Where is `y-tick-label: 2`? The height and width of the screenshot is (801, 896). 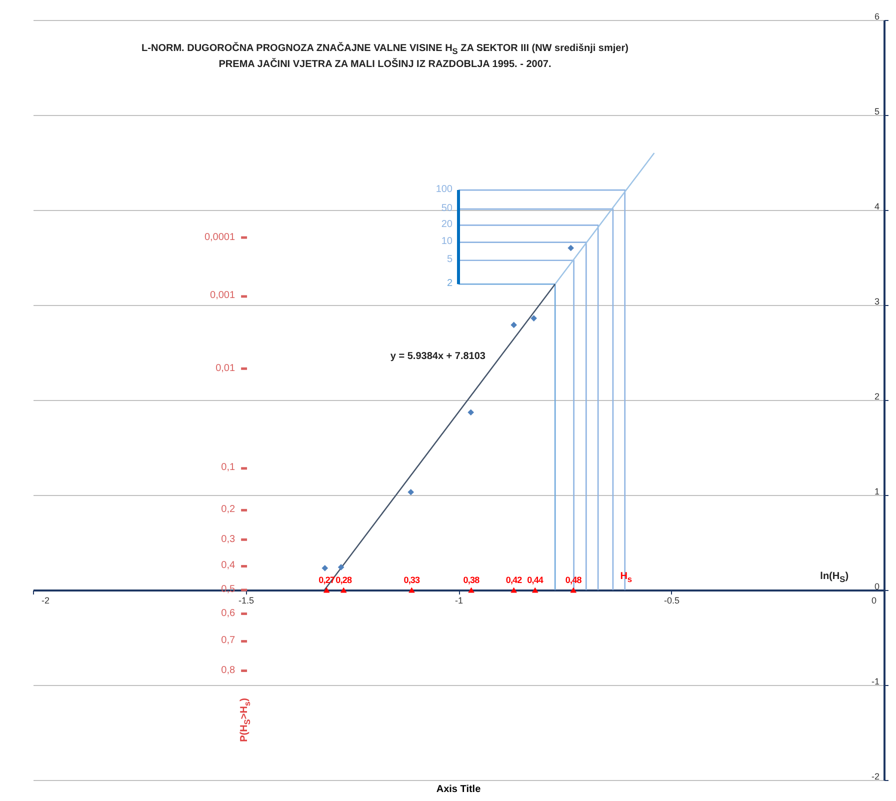 y-tick-label: 2 is located at coordinates (877, 397).